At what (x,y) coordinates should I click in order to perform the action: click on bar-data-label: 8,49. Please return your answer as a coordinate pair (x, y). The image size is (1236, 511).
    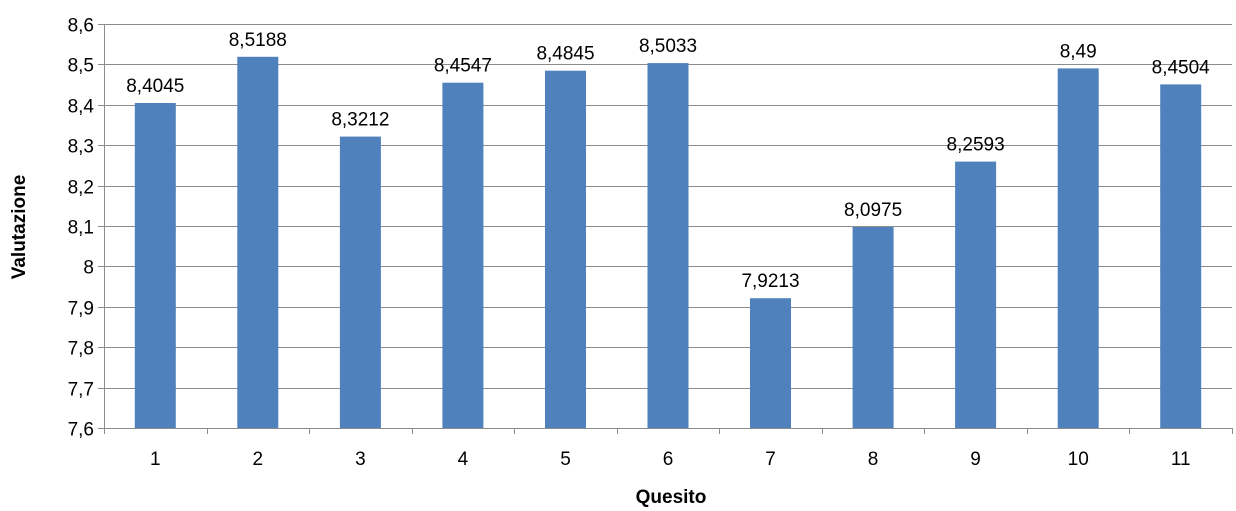
    Looking at the image, I should click on (1078, 51).